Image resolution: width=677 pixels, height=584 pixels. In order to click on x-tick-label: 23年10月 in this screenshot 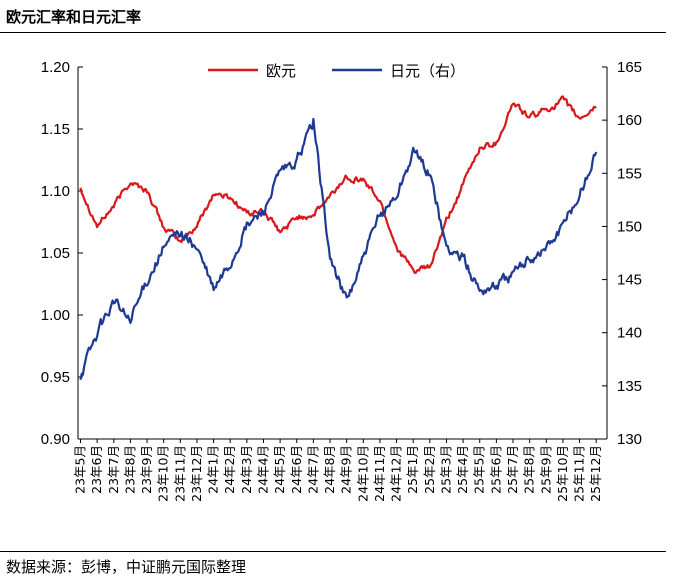, I will do `click(163, 473)`.